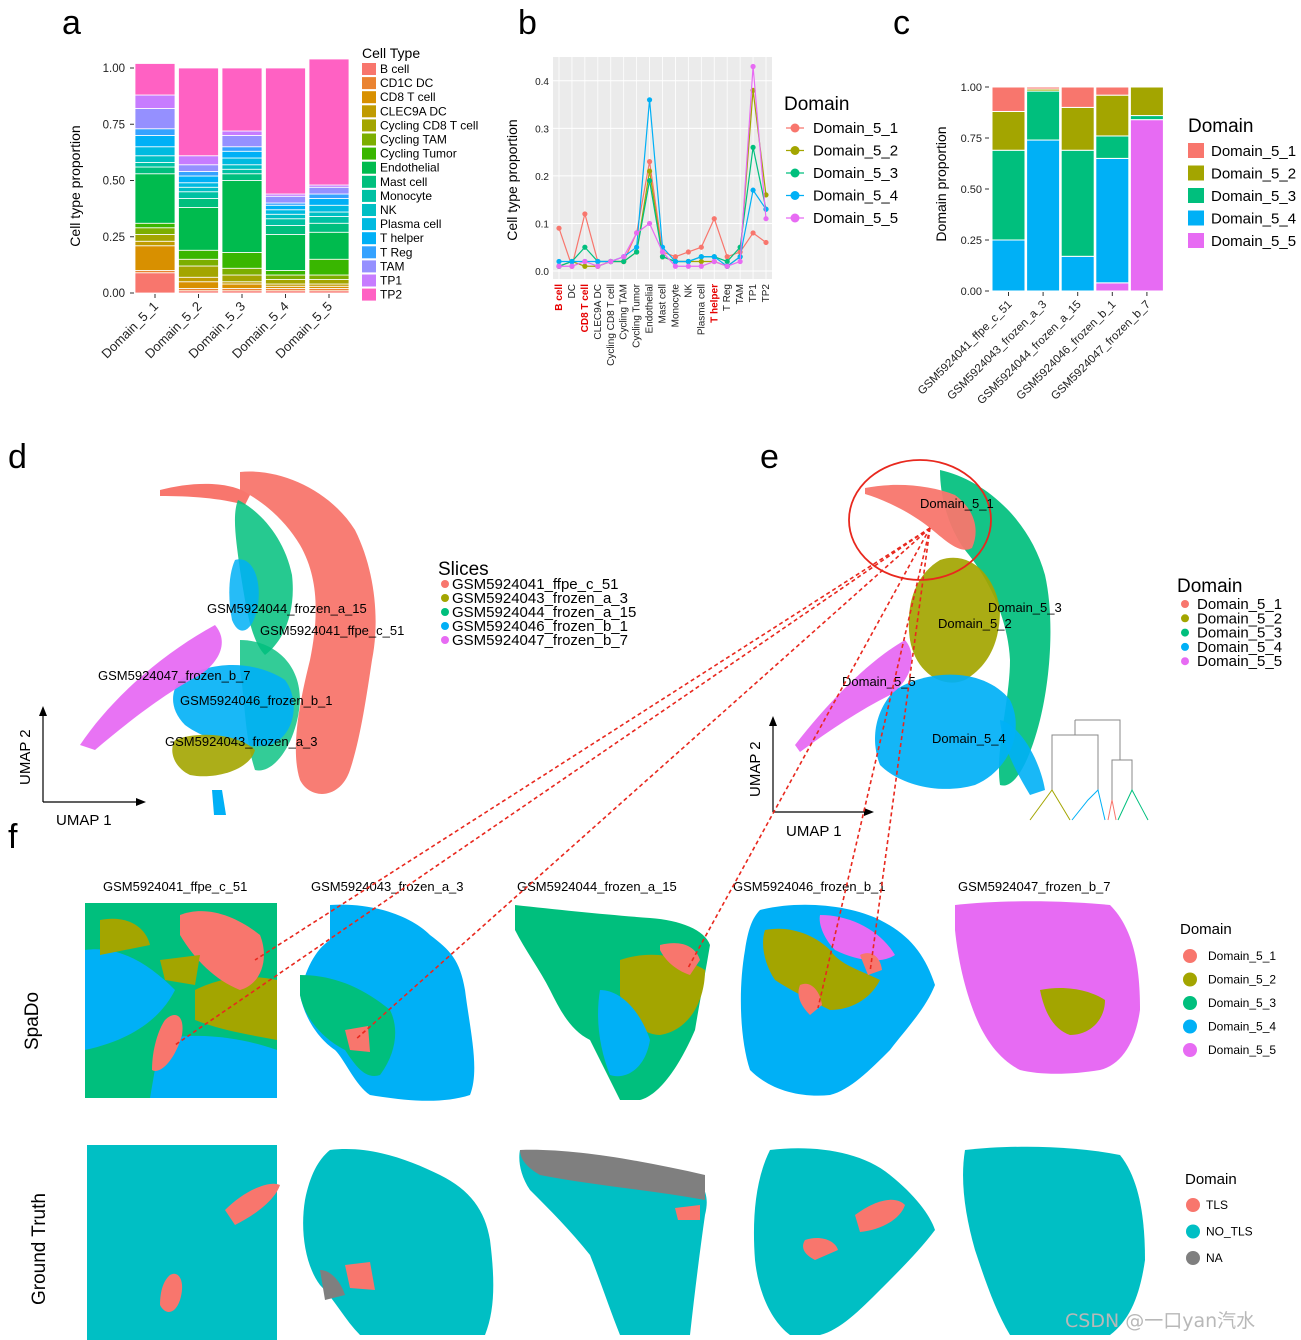 Image resolution: width=1301 pixels, height=1340 pixels. I want to click on umap-d-legend-label: GSM5924047_frozen_b_7, so click(540, 640).